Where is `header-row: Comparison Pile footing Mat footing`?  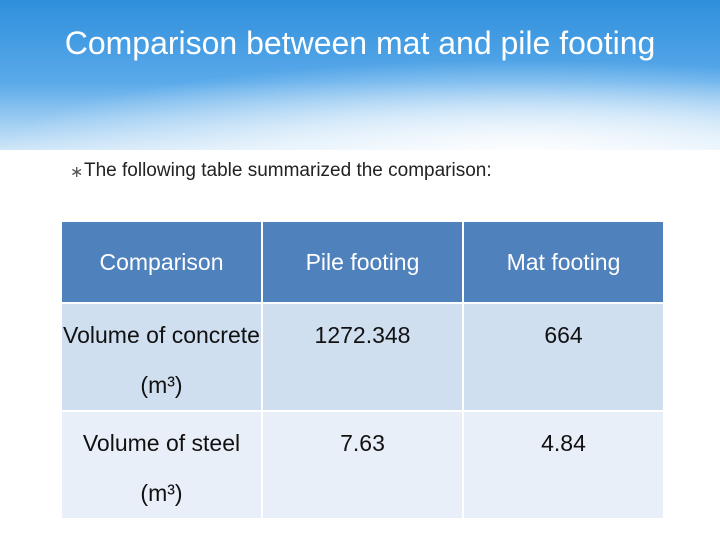 header-row: Comparison Pile footing Mat footing is located at coordinates (362, 262).